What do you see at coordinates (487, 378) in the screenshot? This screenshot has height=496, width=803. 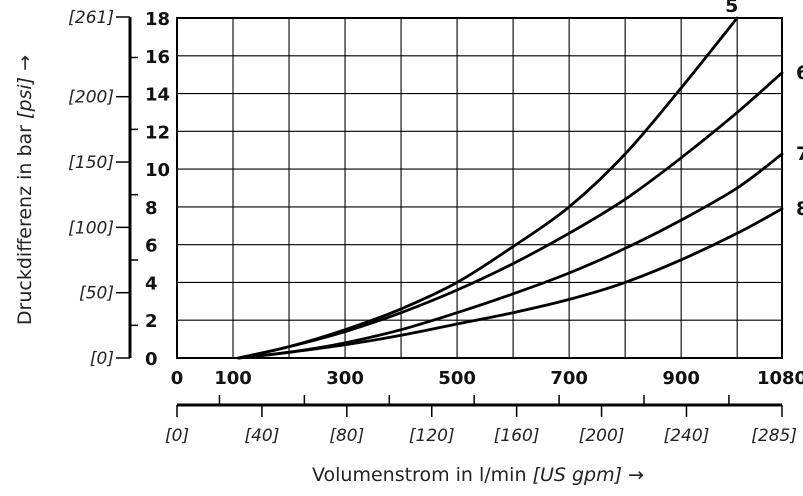 I see `x-tick-labels: 0 100 300 500 700 900 1080` at bounding box center [487, 378].